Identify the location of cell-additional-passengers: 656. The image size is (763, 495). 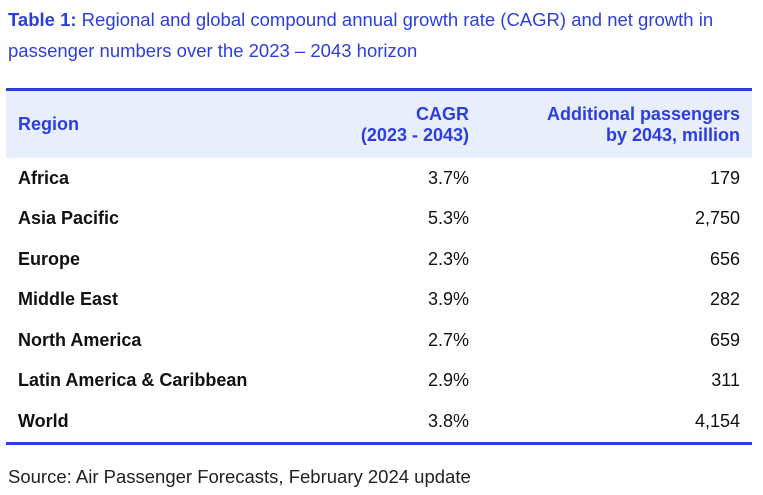
(724, 258).